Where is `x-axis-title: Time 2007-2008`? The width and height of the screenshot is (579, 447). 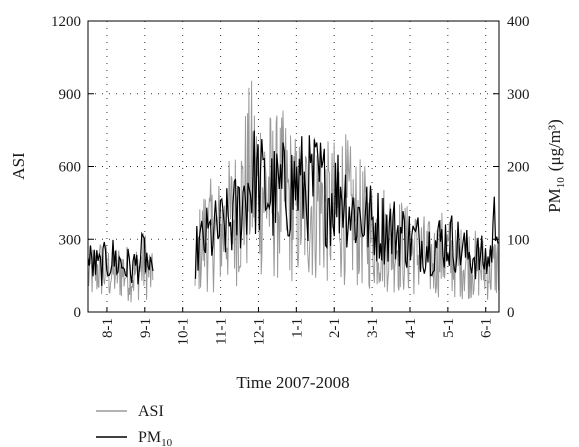
x-axis-title: Time 2007-2008 is located at coordinates (292, 382).